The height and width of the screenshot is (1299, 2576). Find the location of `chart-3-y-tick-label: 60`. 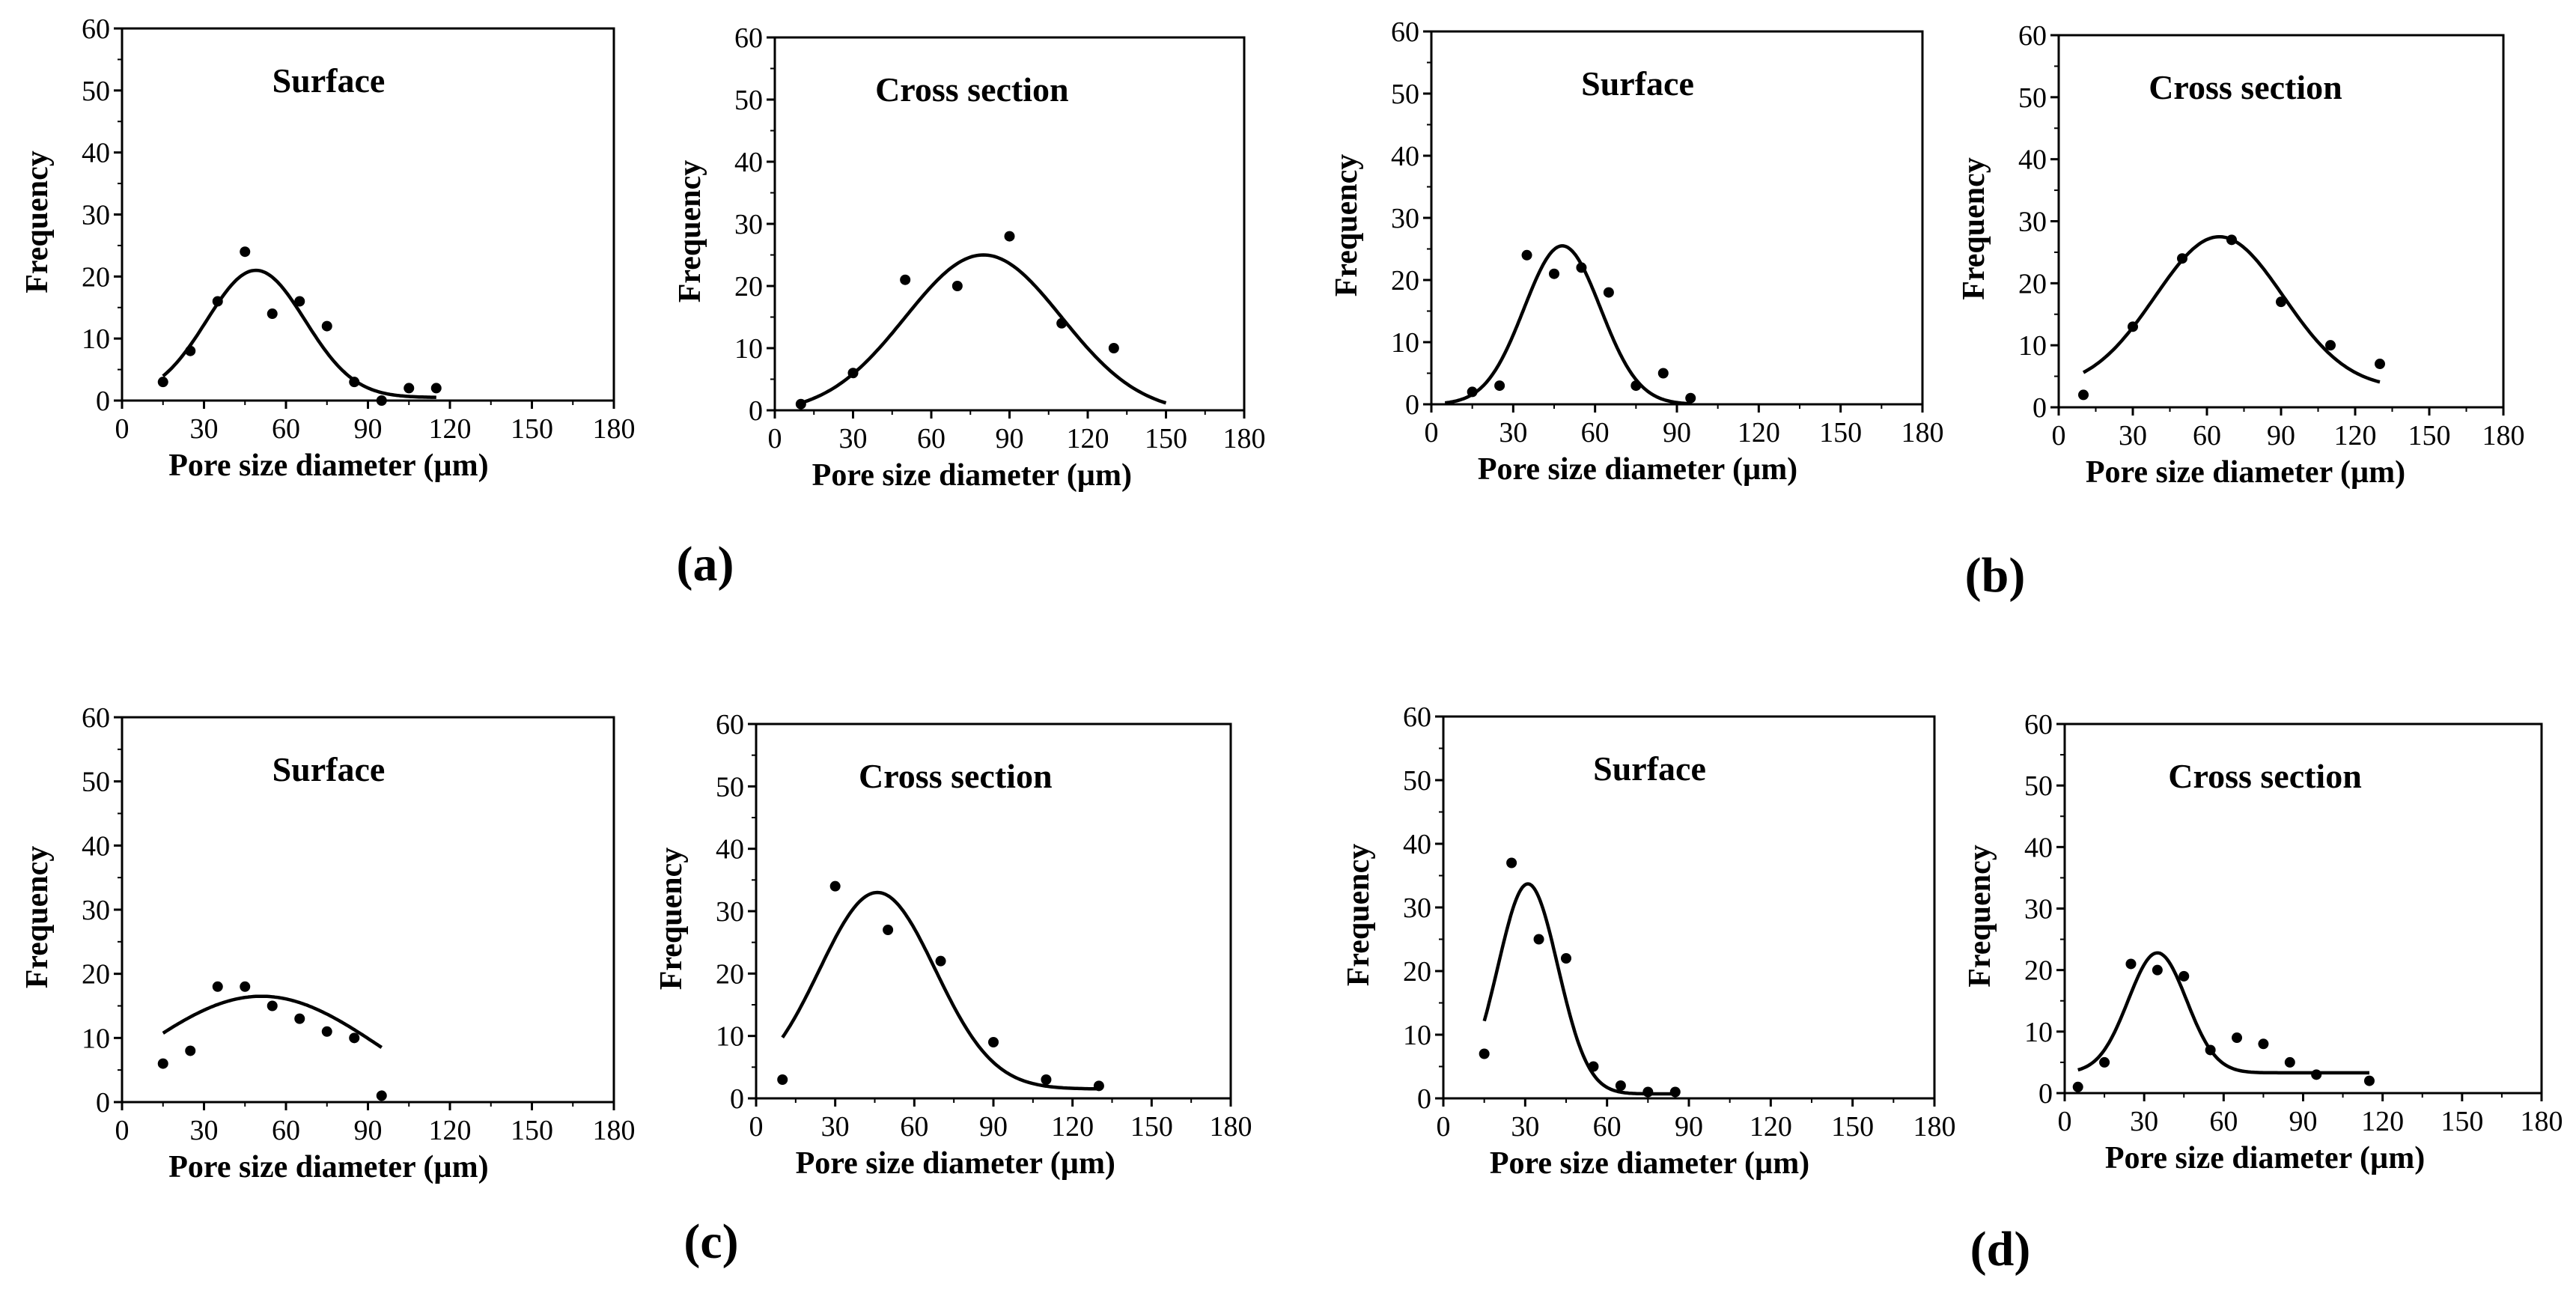

chart-3-y-tick-label: 60 is located at coordinates (1405, 32).